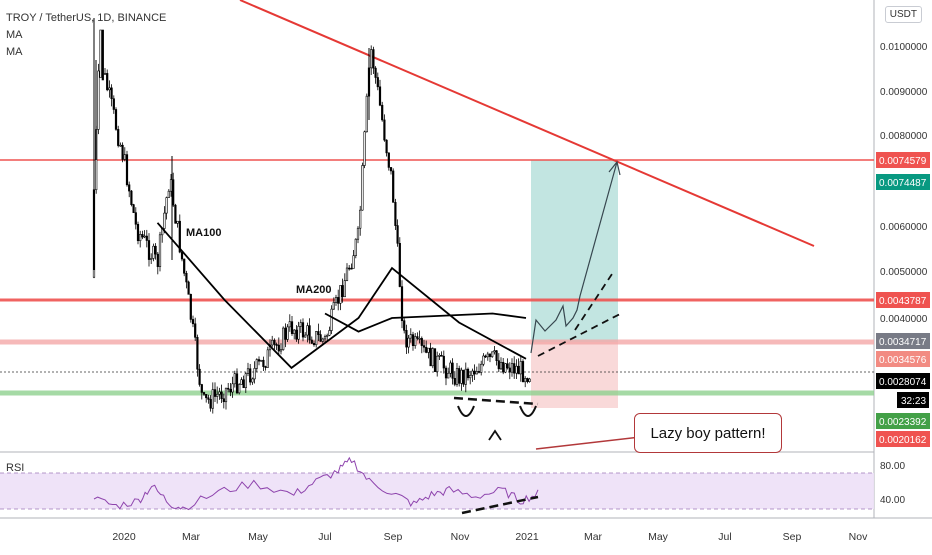 The image size is (932, 555). I want to click on projection-dash-lower, so click(579, 335).